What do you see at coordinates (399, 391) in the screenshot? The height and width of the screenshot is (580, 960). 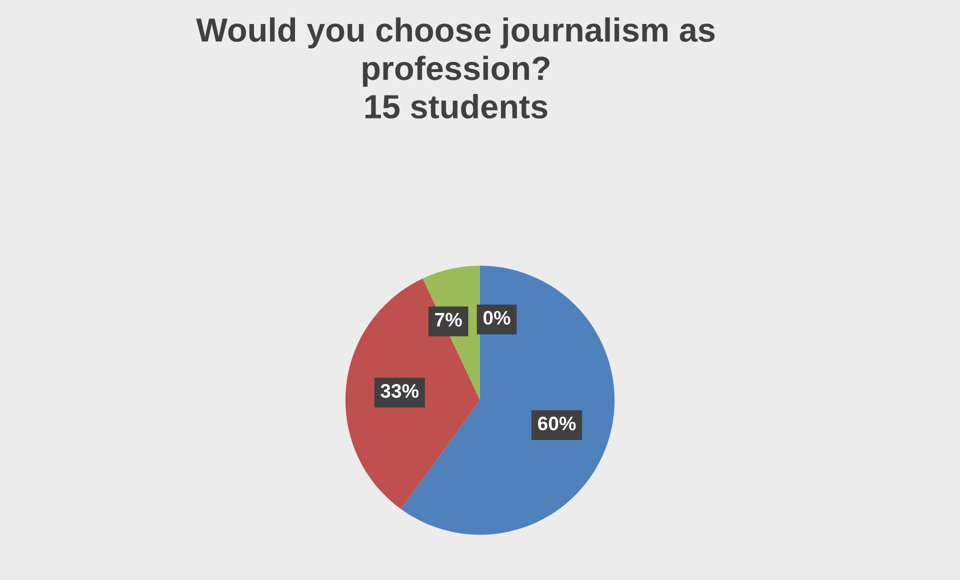 I see `data-label: 33%` at bounding box center [399, 391].